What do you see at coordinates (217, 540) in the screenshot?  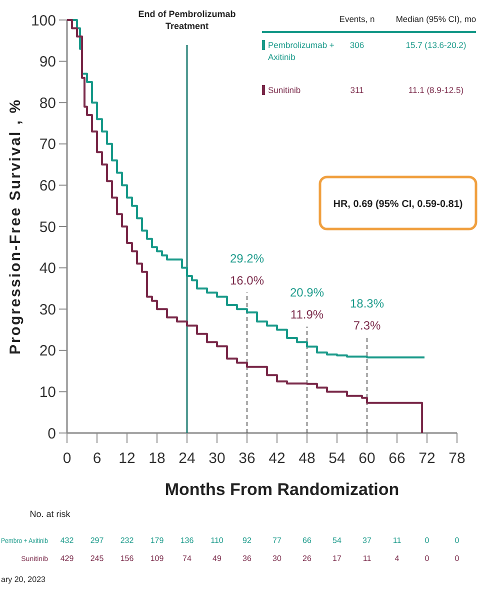 I see `text: 110` at bounding box center [217, 540].